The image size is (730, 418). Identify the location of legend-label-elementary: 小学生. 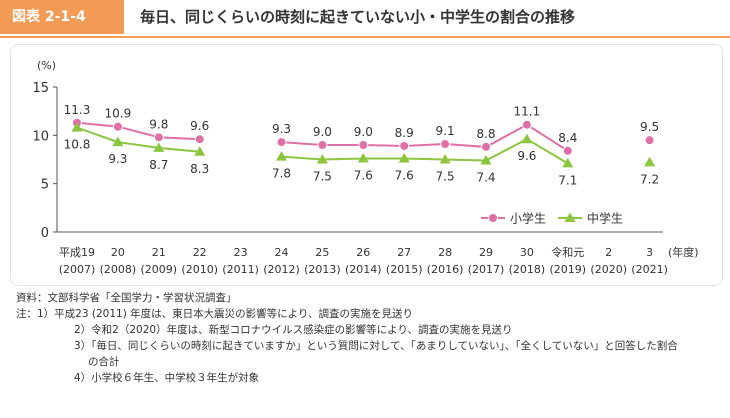
(528, 218).